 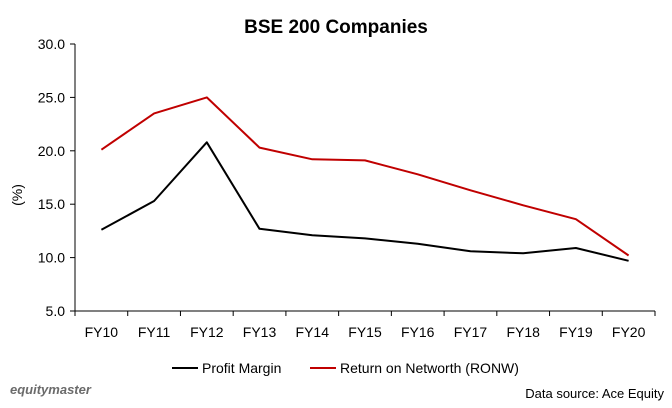 What do you see at coordinates (260, 332) in the screenshot?
I see `x-tick-label: FY13` at bounding box center [260, 332].